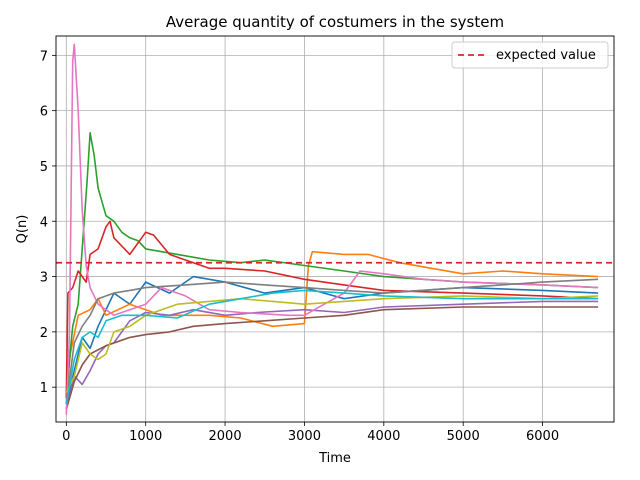 The height and width of the screenshot is (480, 640). What do you see at coordinates (44, 388) in the screenshot?
I see `y-tick-label: 1` at bounding box center [44, 388].